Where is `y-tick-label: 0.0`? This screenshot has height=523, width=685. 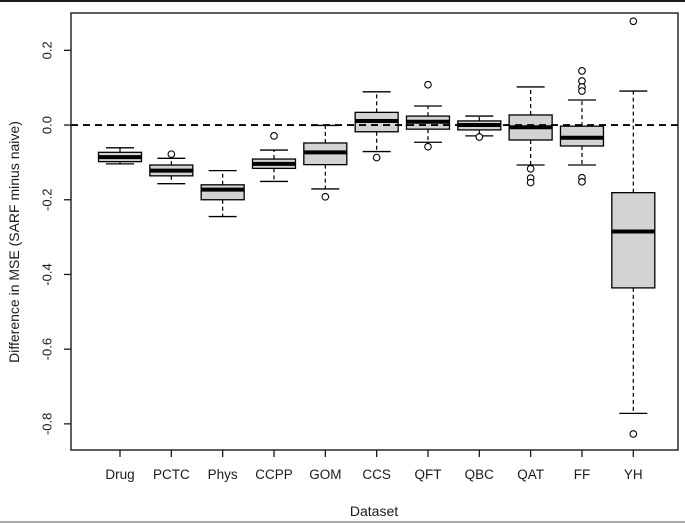
y-tick-label: 0.0 is located at coordinates (46, 125).